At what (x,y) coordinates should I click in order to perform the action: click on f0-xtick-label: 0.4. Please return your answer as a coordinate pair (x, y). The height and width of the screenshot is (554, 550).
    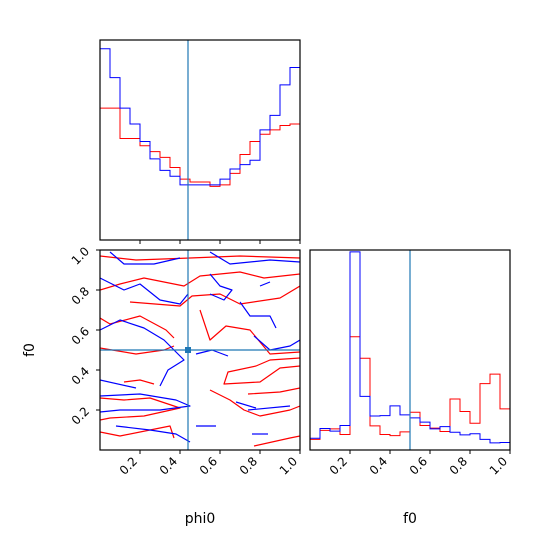
    Looking at the image, I should click on (378, 465).